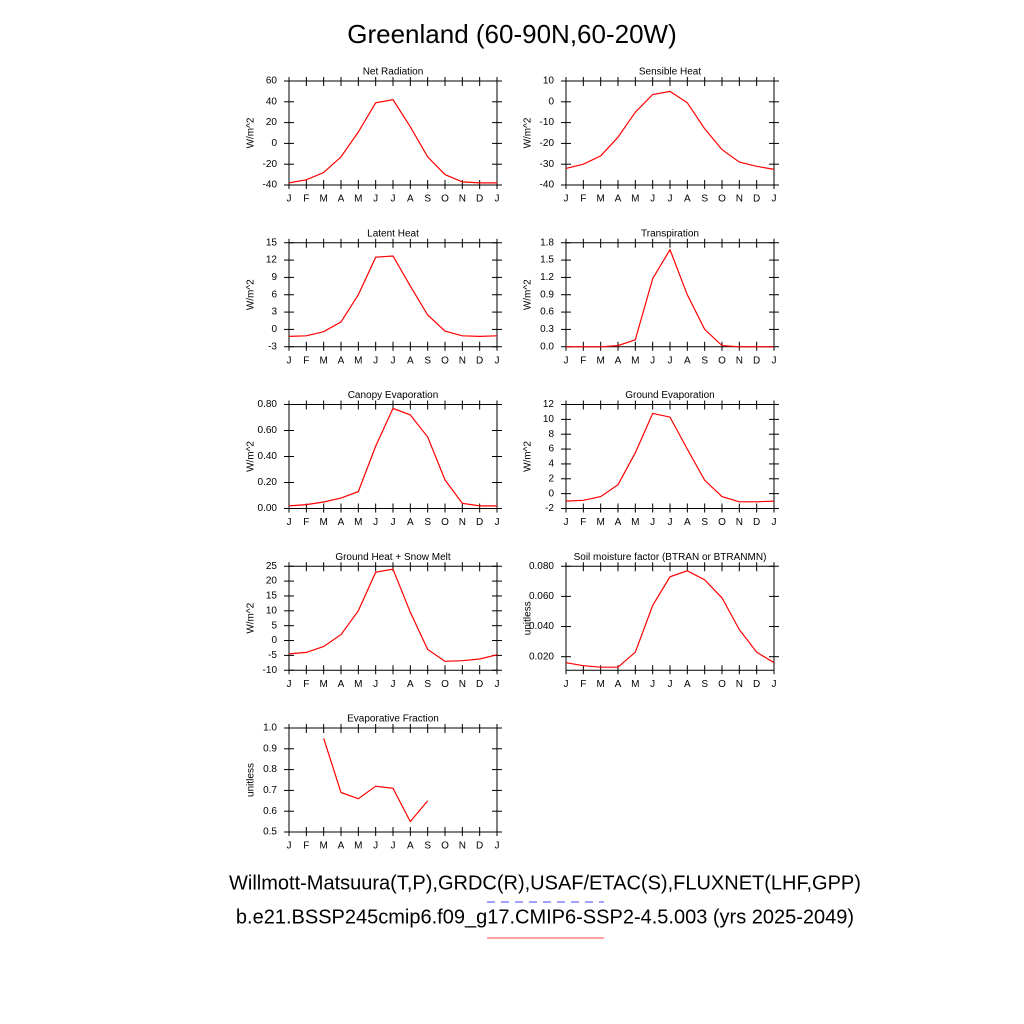  What do you see at coordinates (272, 581) in the screenshot?
I see `y-tick-label: 20` at bounding box center [272, 581].